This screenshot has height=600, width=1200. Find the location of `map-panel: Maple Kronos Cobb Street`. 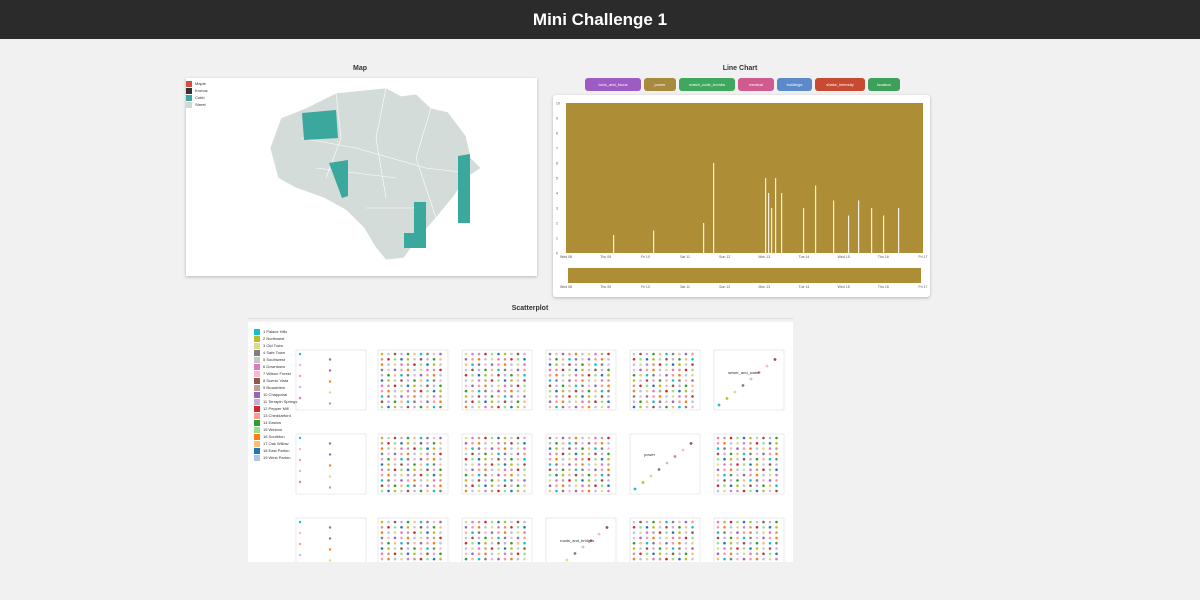

map-panel: Maple Kronos Cobb Street is located at coordinates (361, 177).